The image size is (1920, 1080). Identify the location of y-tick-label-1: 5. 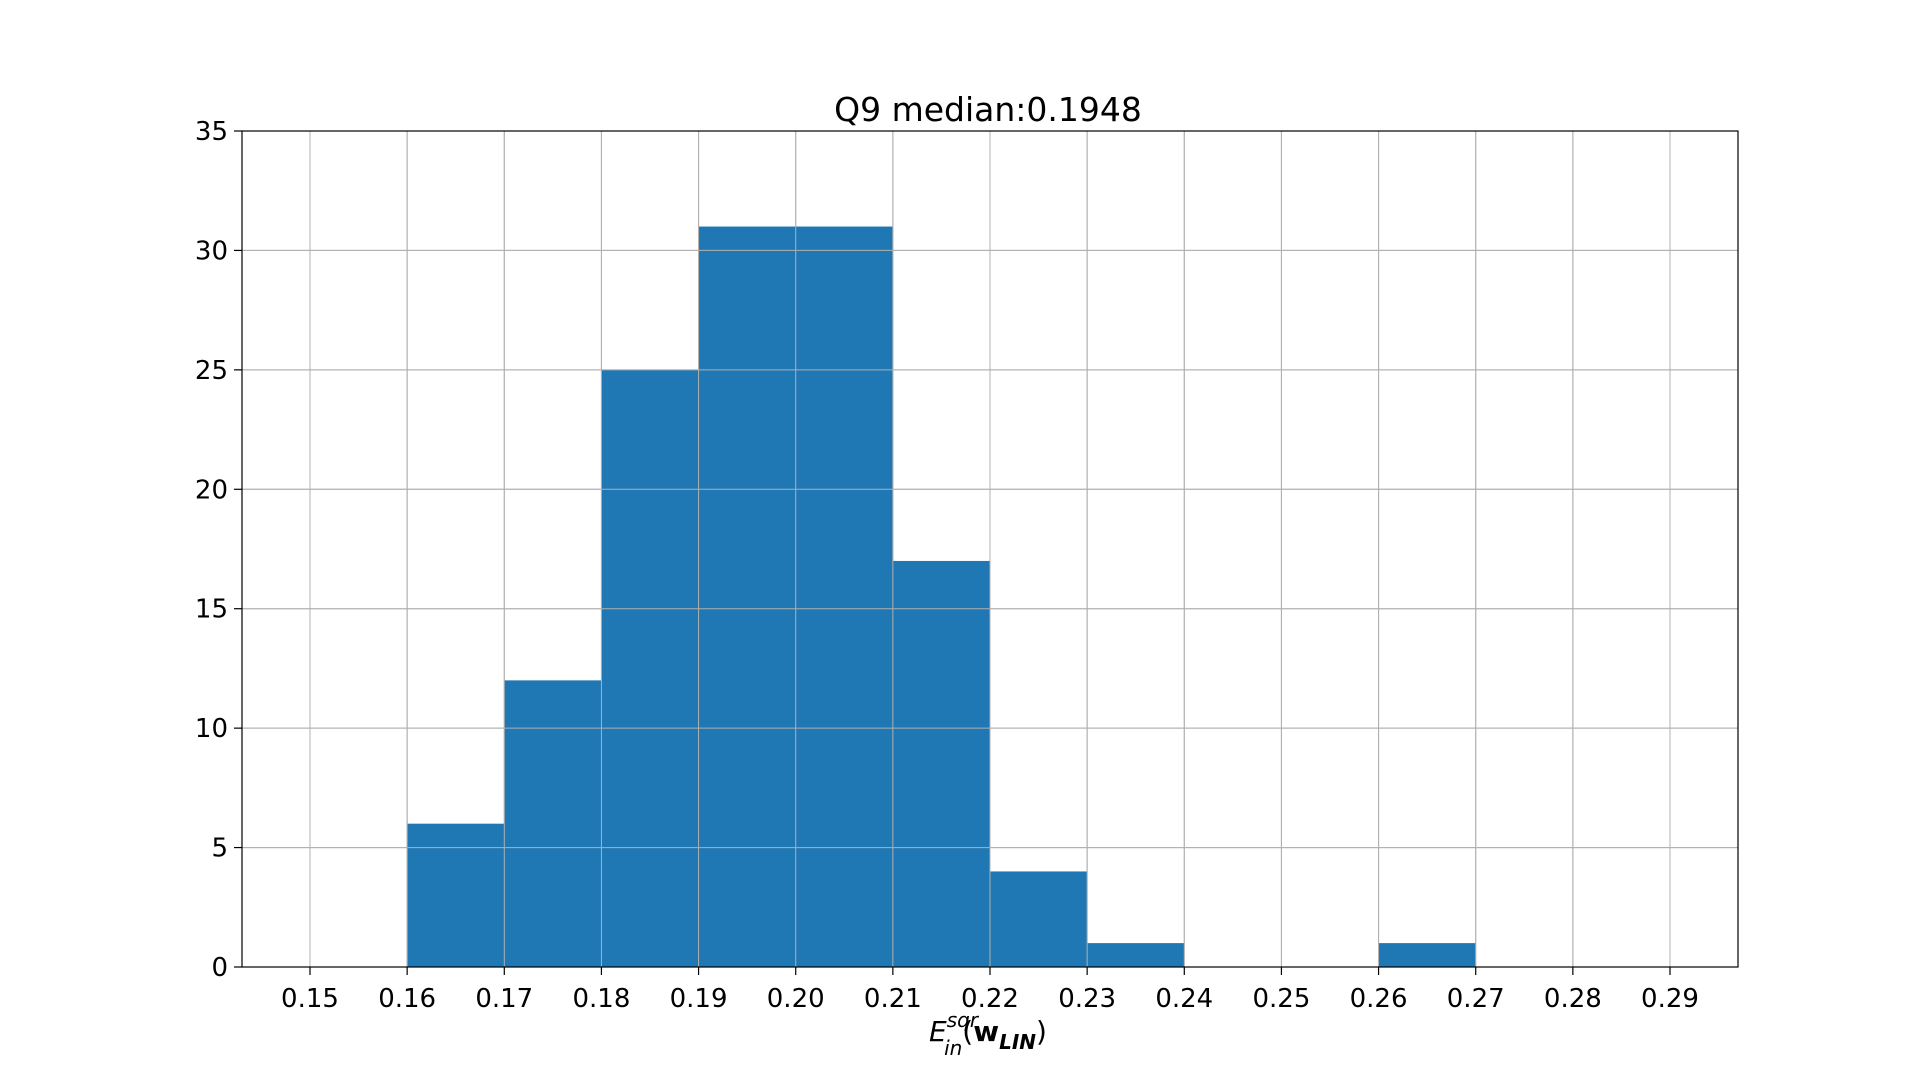
(219, 849).